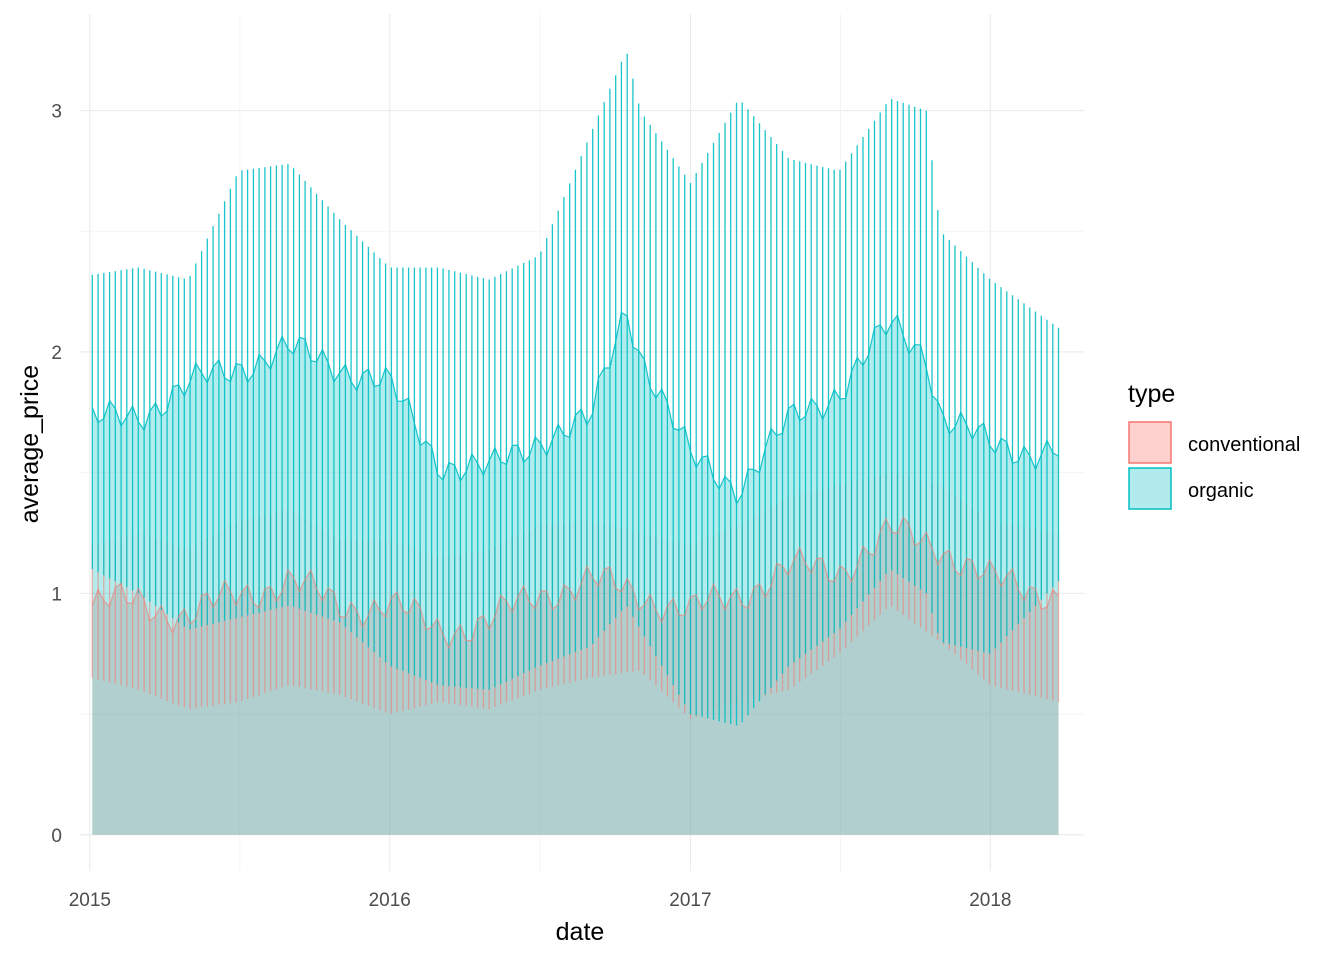 This screenshot has height=960, width=1344. I want to click on y-axis-ticks: 0 1 2 3, so click(56, 474).